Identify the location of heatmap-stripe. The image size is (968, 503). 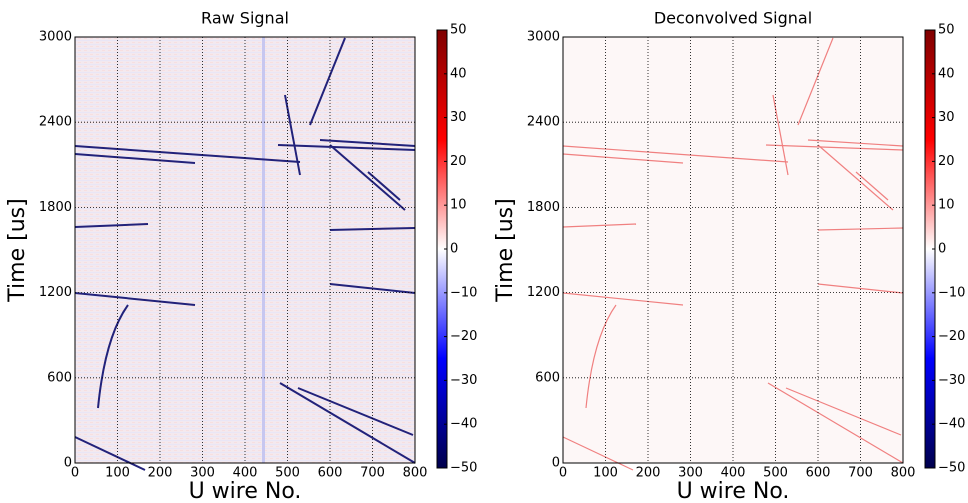
(263, 250).